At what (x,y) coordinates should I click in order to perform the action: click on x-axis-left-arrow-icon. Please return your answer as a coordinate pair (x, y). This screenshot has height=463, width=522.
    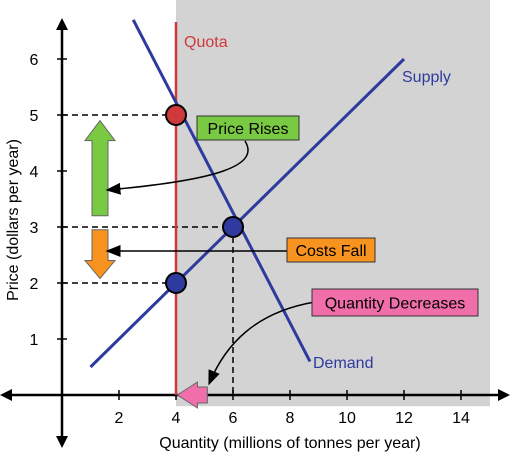
    Looking at the image, I should click on (6, 395).